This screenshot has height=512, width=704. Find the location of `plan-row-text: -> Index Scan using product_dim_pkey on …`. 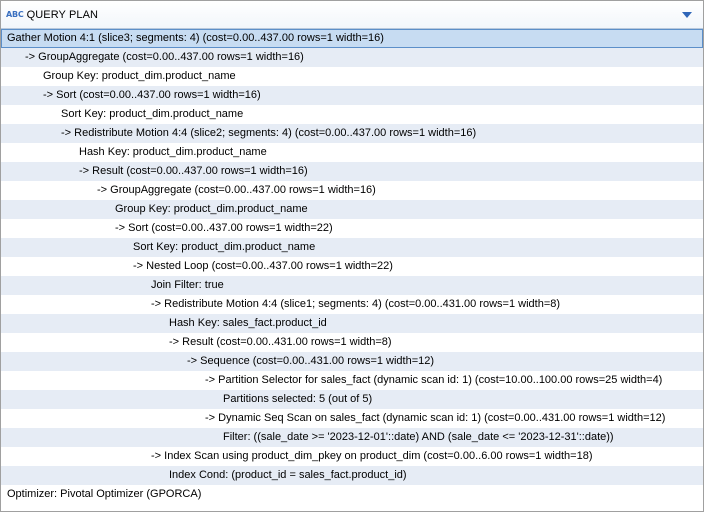

plan-row-text: -> Index Scan using product_dim_pkey on … is located at coordinates (372, 456).